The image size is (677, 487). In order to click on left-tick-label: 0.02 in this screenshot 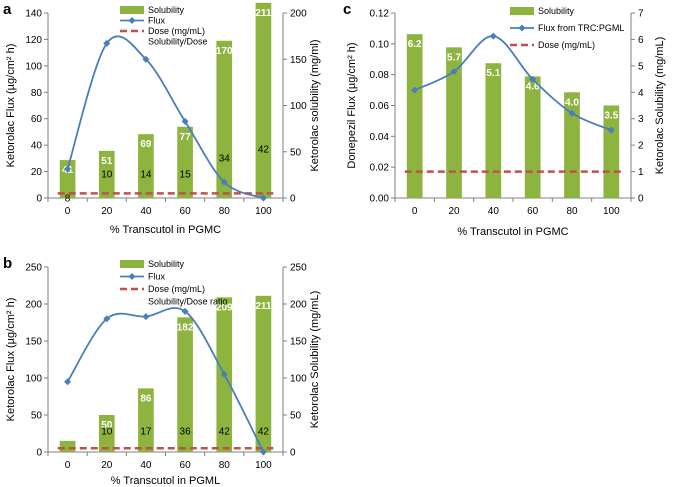, I will do `click(380, 168)`.